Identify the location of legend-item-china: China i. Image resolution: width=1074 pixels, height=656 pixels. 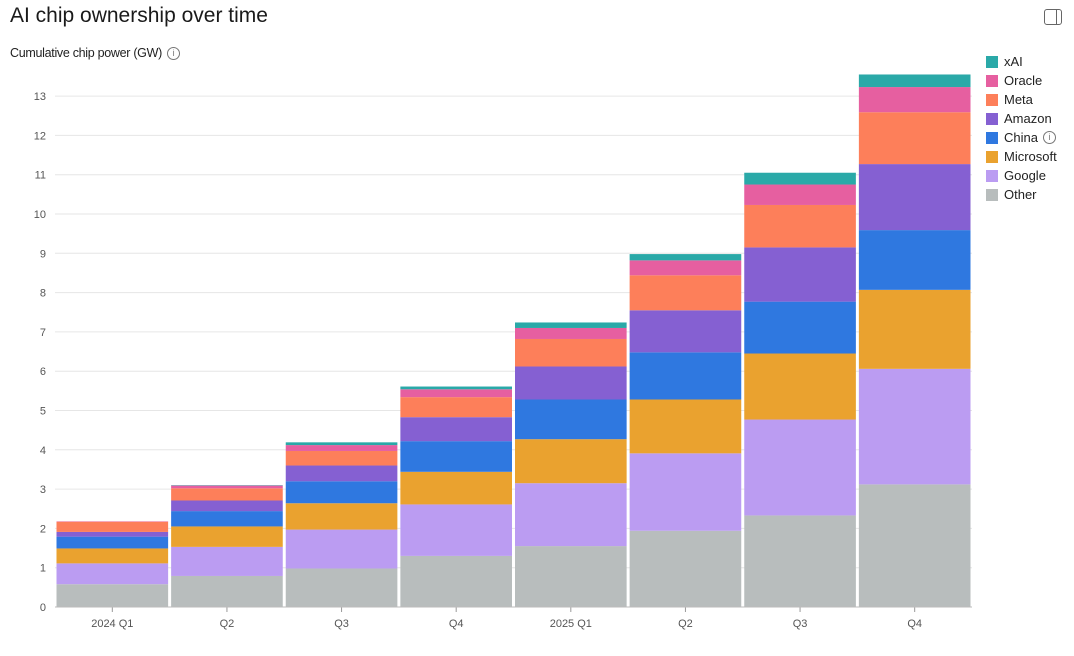
(1021, 137).